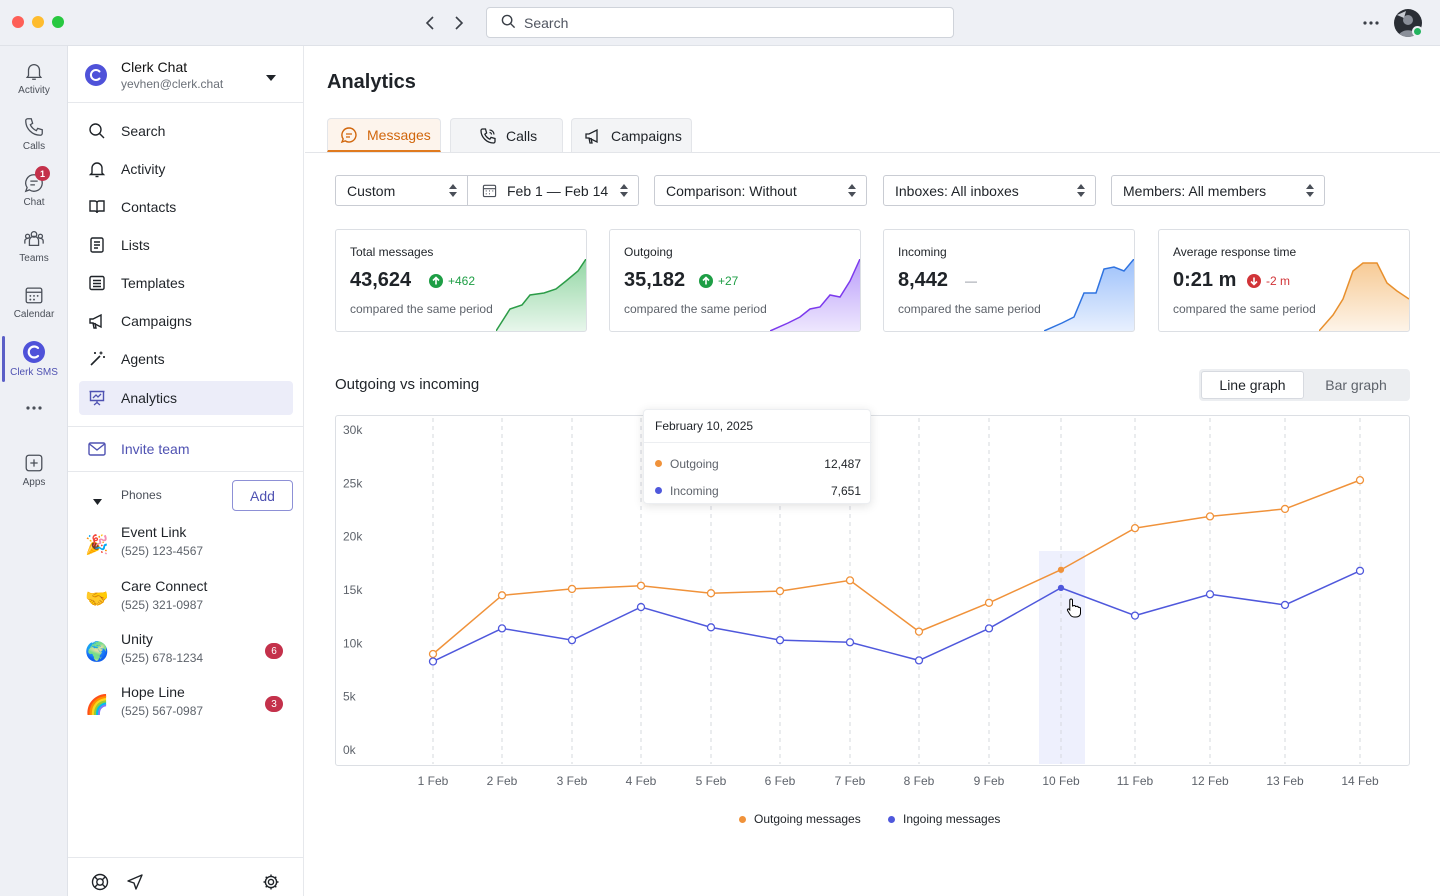 Image resolution: width=1440 pixels, height=896 pixels. I want to click on back-arrow-icon, so click(430, 23).